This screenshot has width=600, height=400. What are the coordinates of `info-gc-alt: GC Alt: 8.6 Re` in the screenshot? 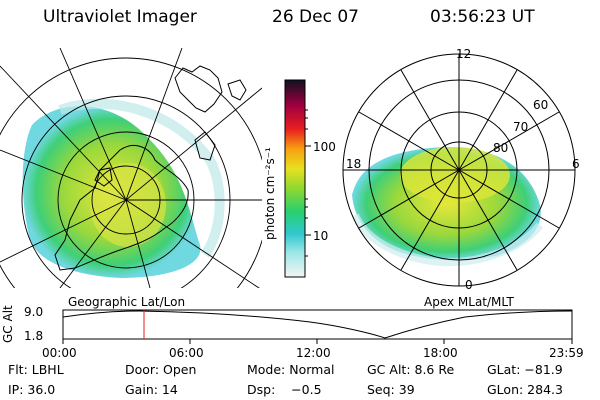 It's located at (411, 369).